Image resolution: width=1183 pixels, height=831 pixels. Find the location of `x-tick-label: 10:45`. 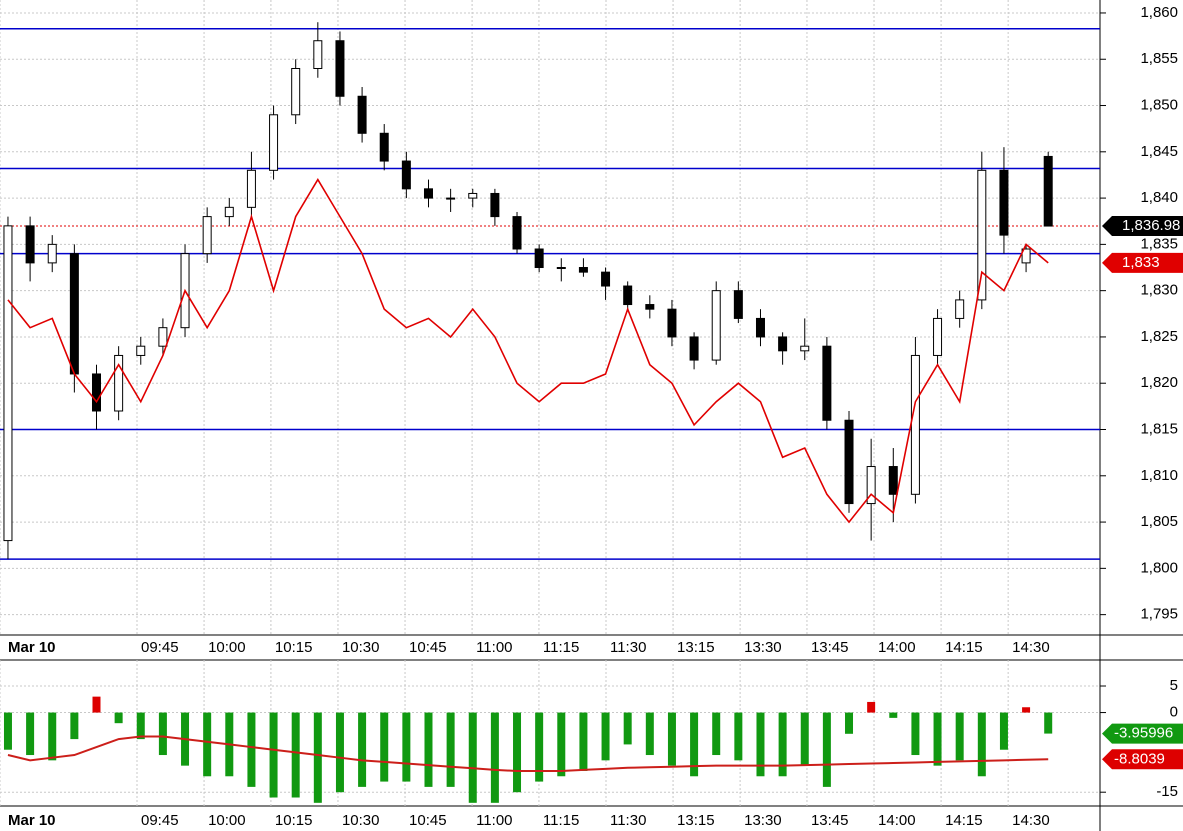

x-tick-label: 10:45 is located at coordinates (428, 647).